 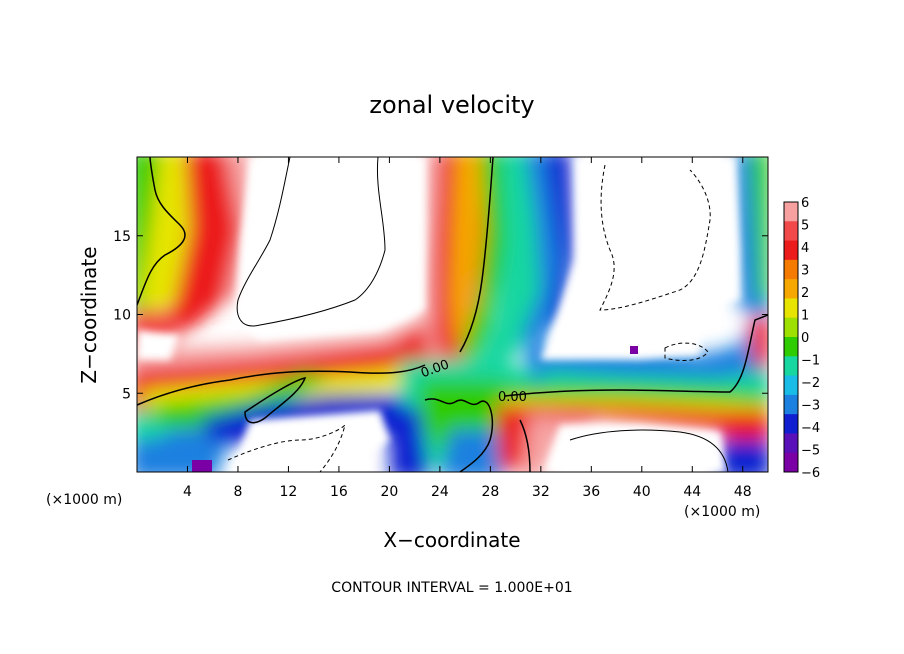 What do you see at coordinates (686, 351) in the screenshot?
I see `contour-dashed-right-small` at bounding box center [686, 351].